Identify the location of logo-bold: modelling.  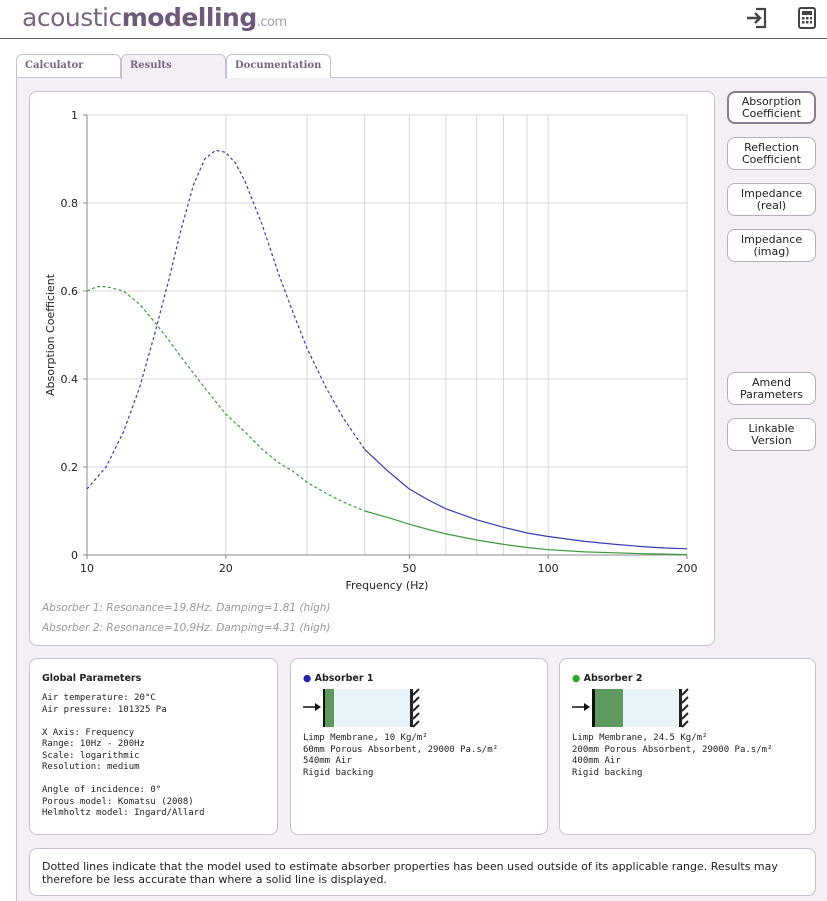
(189, 17).